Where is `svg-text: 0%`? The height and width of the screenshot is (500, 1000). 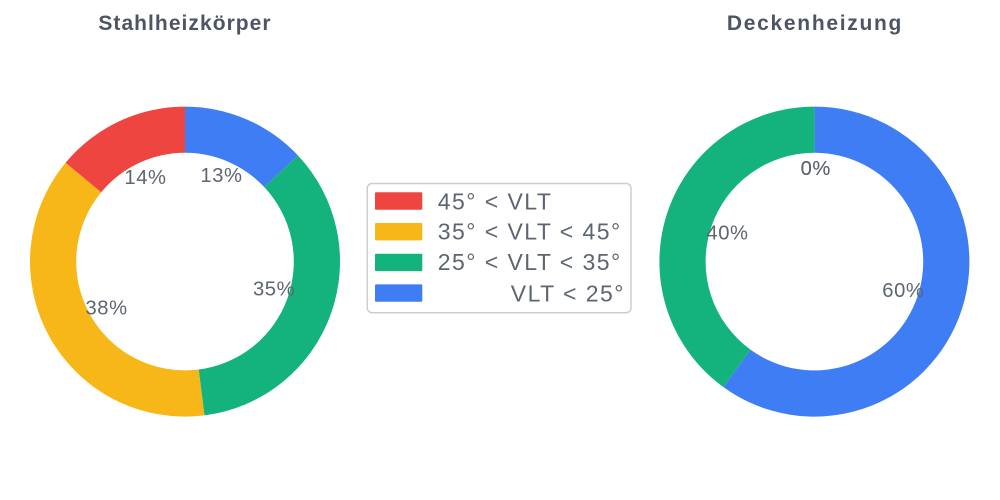
svg-text: 0% is located at coordinates (816, 169).